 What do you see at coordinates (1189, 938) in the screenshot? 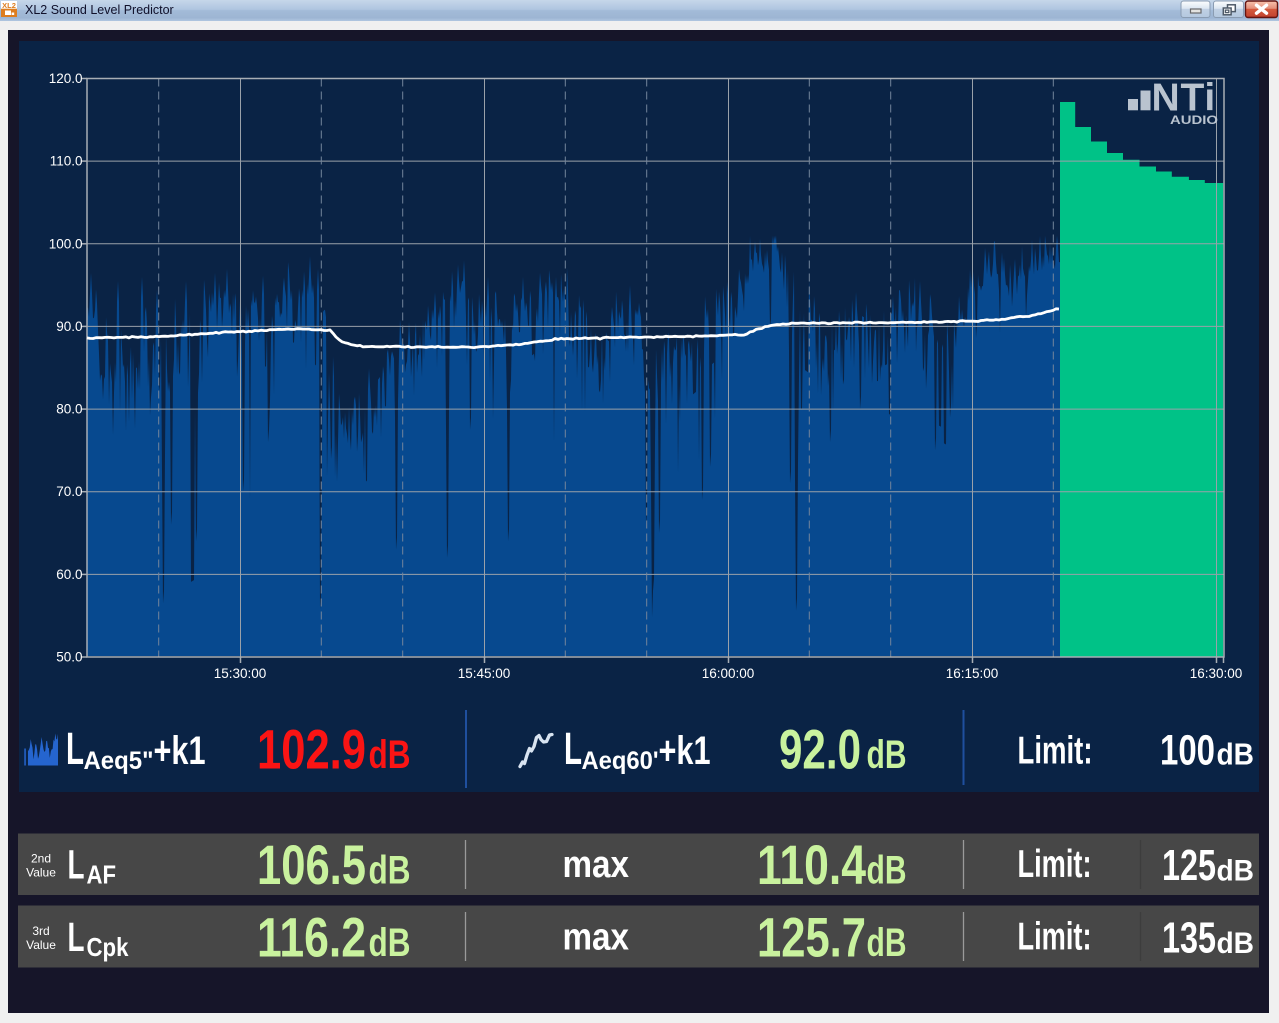
I see `svg-text: 135` at bounding box center [1189, 938].